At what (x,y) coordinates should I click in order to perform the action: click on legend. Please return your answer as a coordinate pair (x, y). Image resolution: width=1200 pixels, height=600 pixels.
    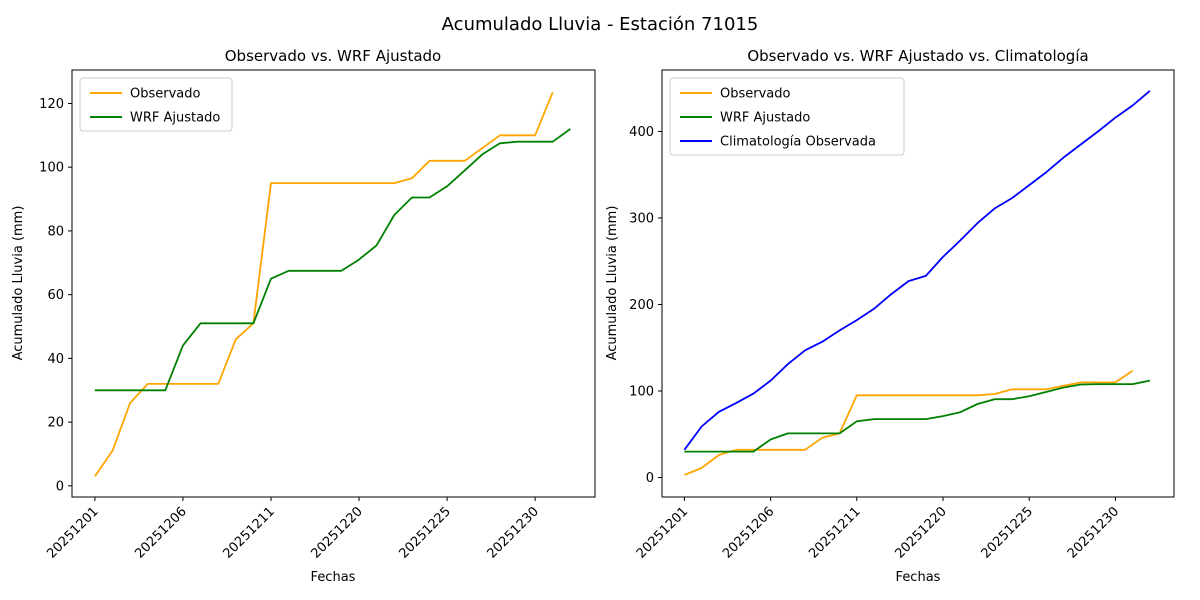
    Looking at the image, I should click on (787, 116).